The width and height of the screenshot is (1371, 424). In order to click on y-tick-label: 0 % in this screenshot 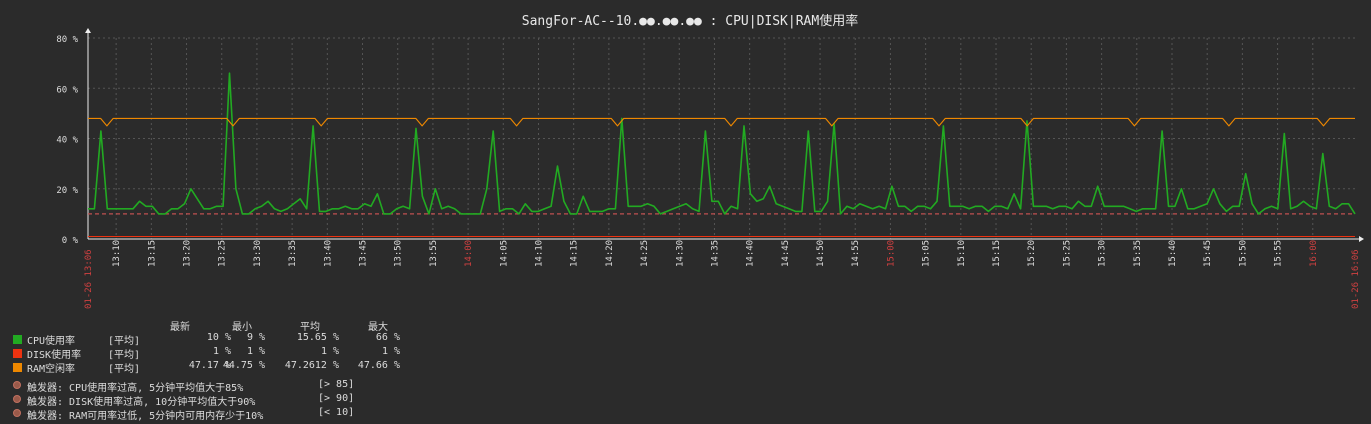, I will do `click(70, 241)`.